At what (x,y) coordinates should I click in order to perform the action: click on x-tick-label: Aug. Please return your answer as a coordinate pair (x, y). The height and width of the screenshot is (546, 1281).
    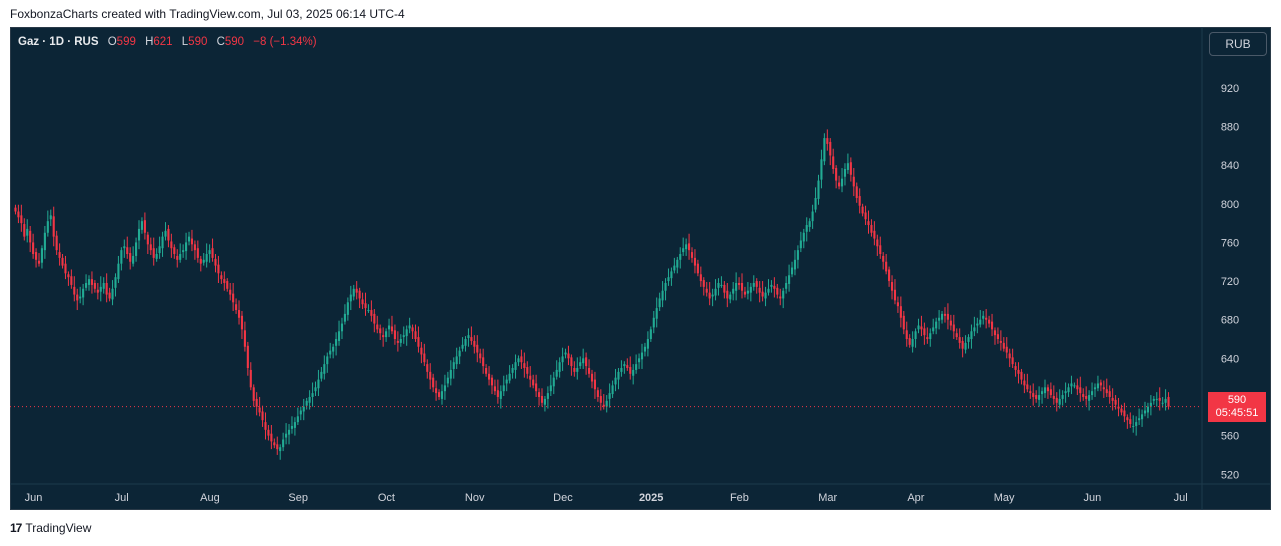
    Looking at the image, I should click on (210, 498).